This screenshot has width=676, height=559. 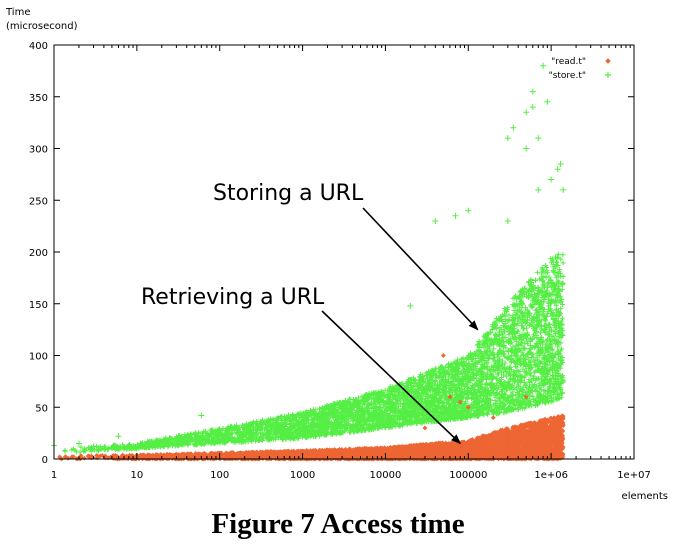 What do you see at coordinates (136, 475) in the screenshot?
I see `x-tick-label: 10` at bounding box center [136, 475].